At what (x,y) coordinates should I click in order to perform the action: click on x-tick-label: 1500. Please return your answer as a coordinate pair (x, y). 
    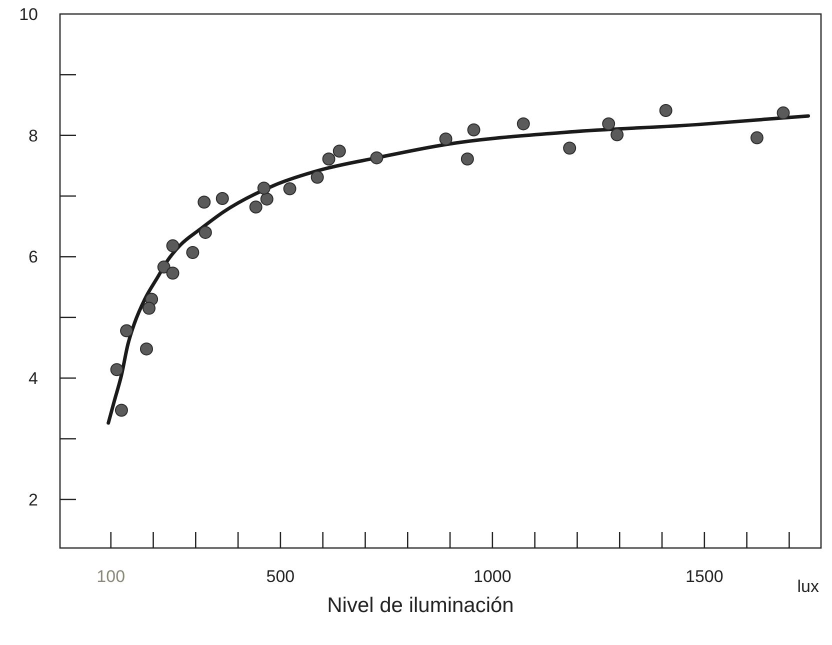
    Looking at the image, I should click on (705, 576).